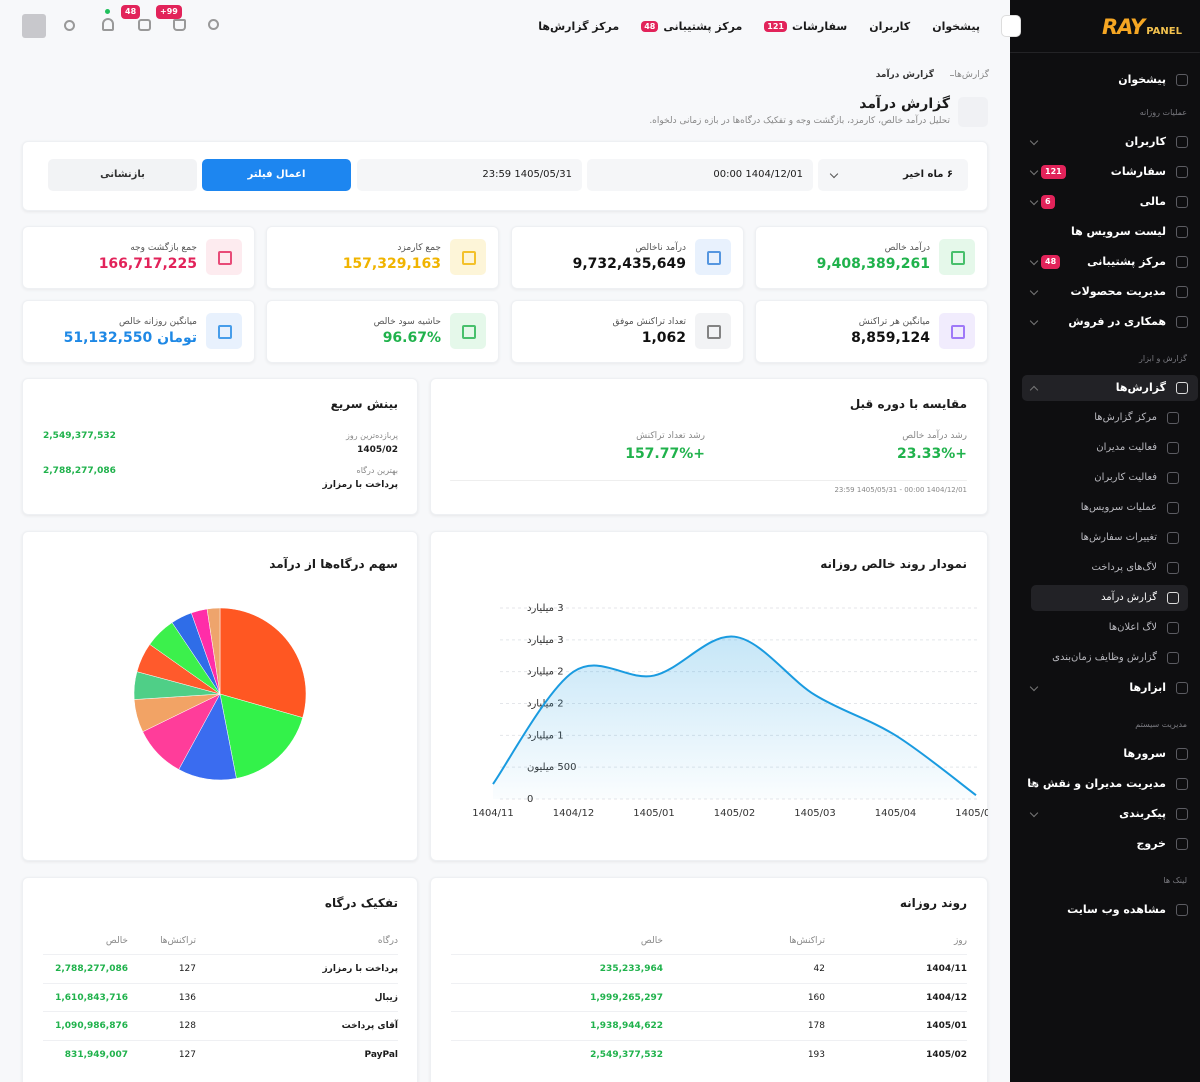 This screenshot has width=1200, height=1082. What do you see at coordinates (360, 485) in the screenshot?
I see `insight-value: پرداخت با رمزارز` at bounding box center [360, 485].